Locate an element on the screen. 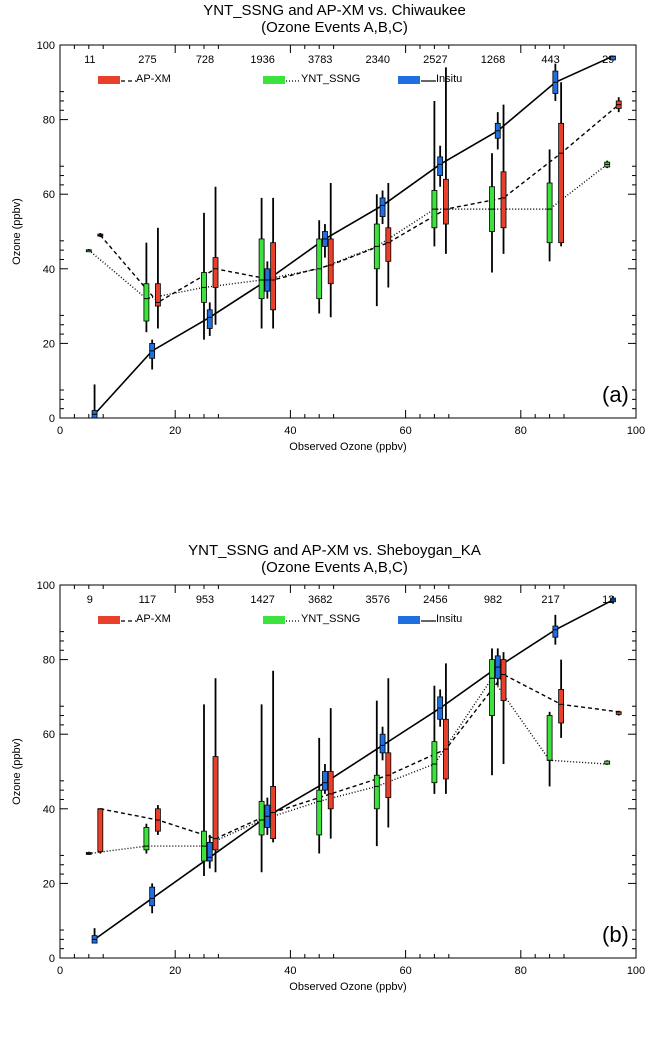 This screenshot has height=1040, width=669. bin-count-label: 3682 is located at coordinates (320, 600).